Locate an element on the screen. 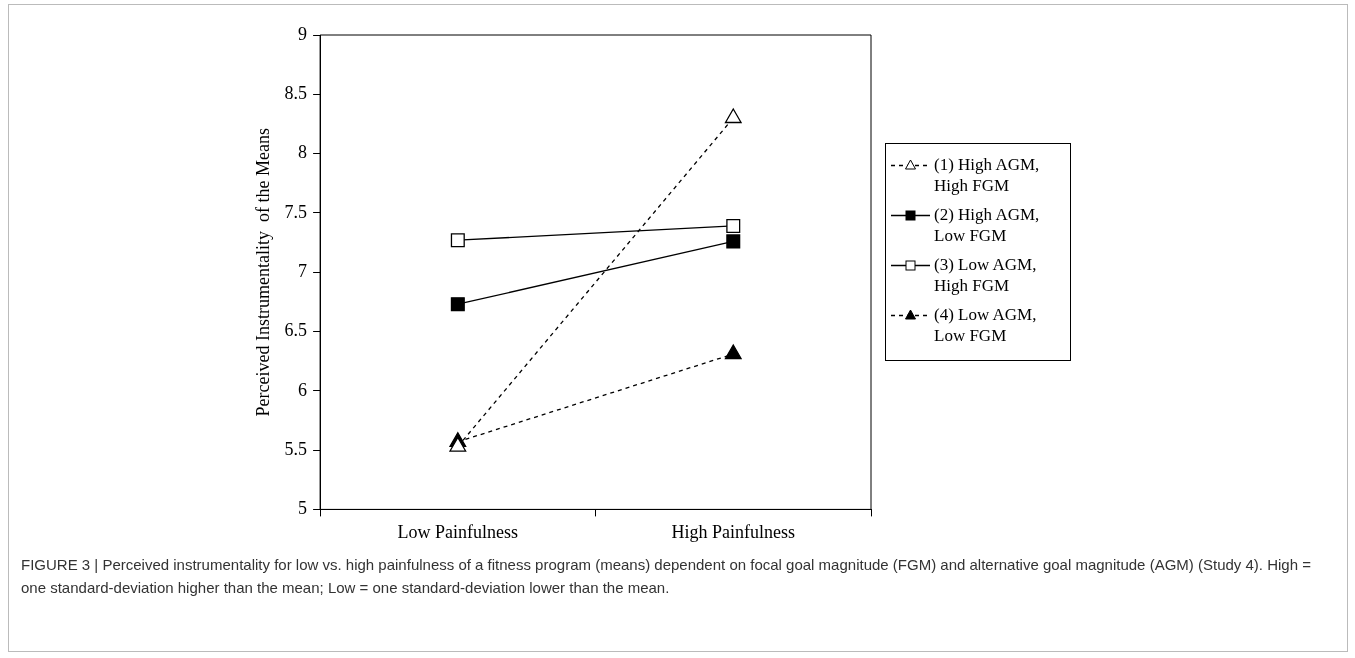 The width and height of the screenshot is (1355, 658). x-tick-label: High Painfulness is located at coordinates (733, 531).